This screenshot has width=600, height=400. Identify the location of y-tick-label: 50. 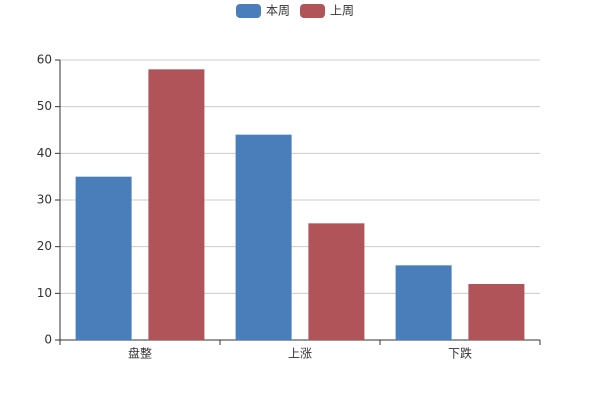
(44, 106).